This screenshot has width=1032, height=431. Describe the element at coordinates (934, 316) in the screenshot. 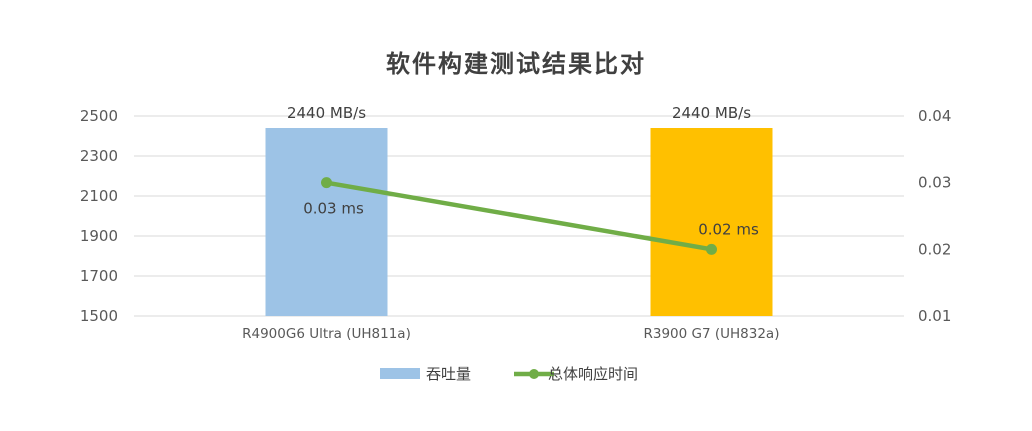

I see `right-tick-label: 0.01` at that location.